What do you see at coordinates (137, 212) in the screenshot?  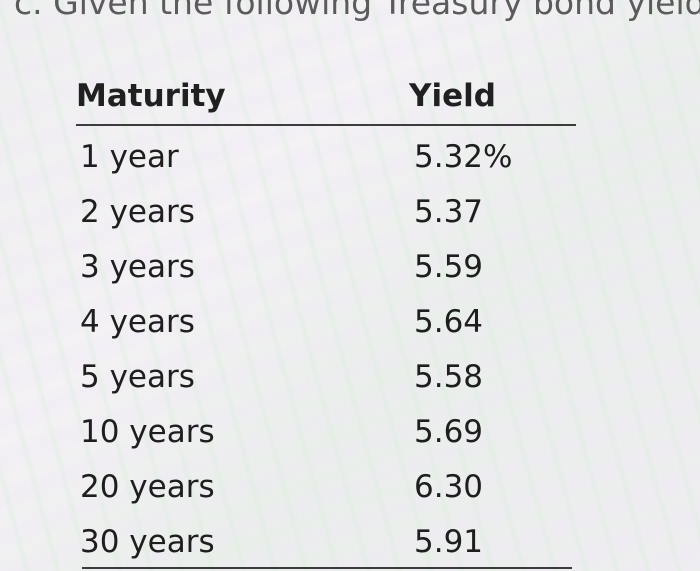 I see `maturity-cell: 2 years` at bounding box center [137, 212].